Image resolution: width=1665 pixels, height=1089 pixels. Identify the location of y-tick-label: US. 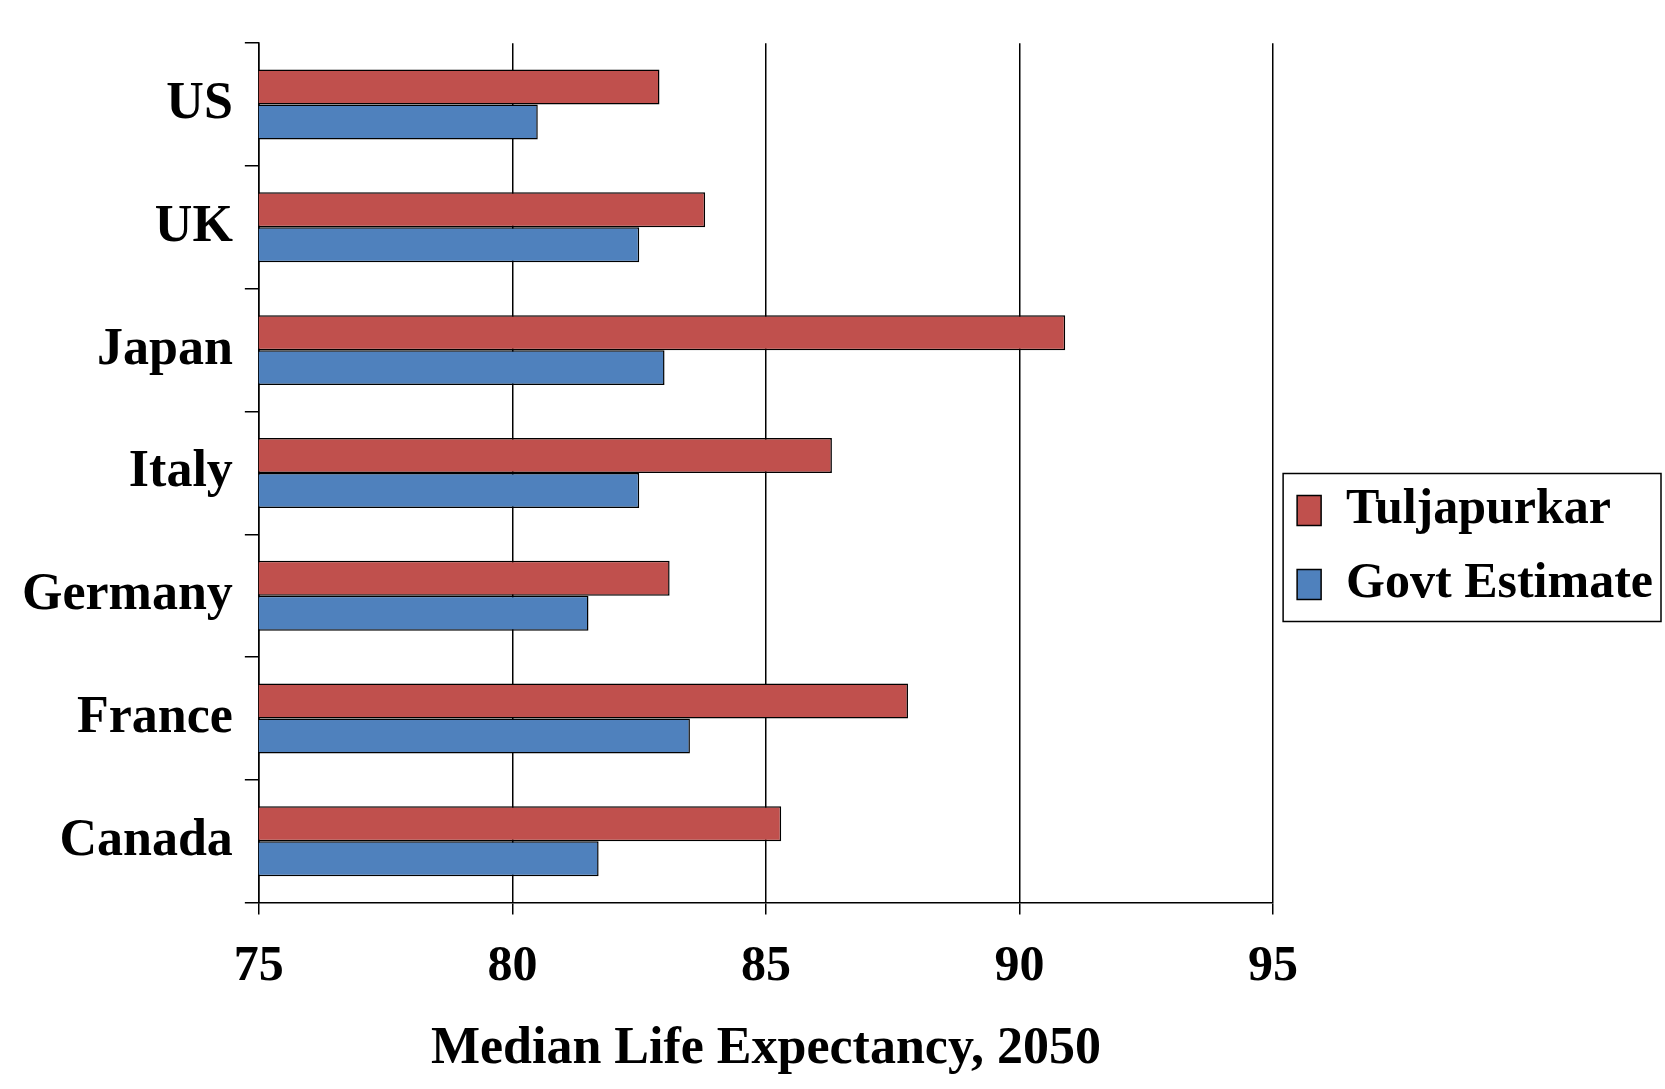
(199, 101).